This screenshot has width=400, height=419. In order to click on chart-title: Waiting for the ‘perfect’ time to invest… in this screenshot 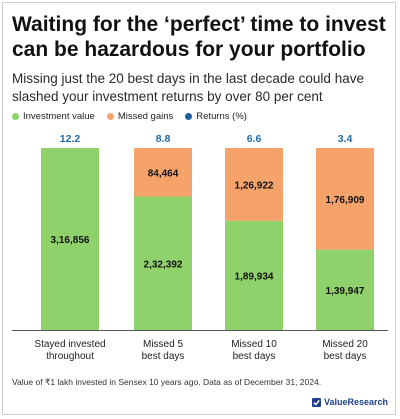, I will do `click(199, 37)`.